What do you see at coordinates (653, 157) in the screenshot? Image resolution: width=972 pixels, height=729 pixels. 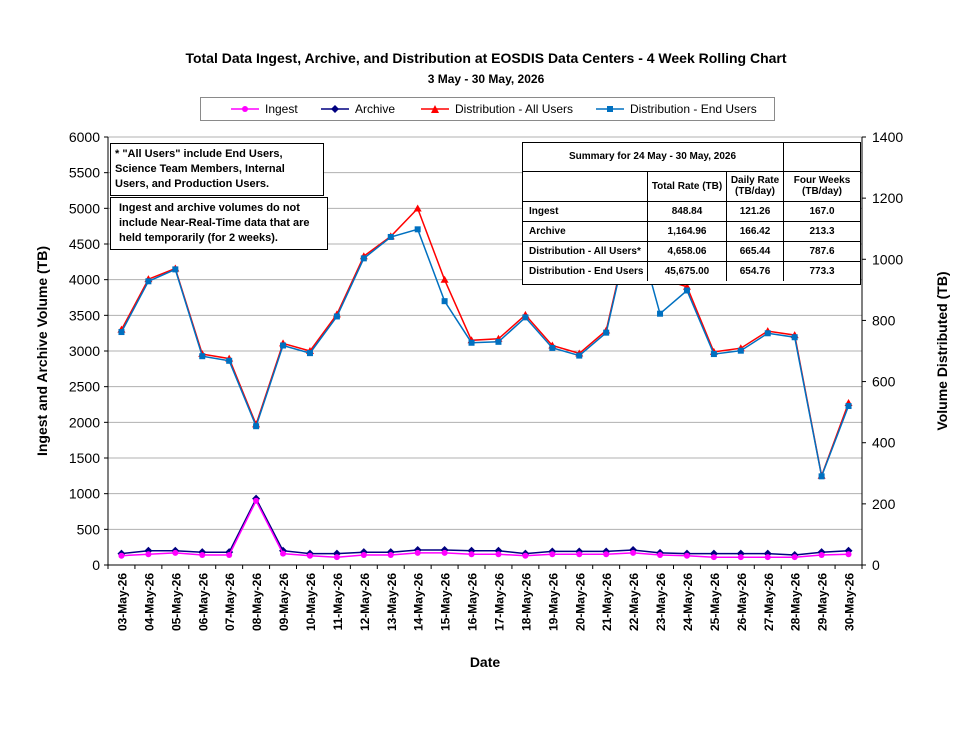 I see `summary-title: Summary for 24 May - 30 May, 2026` at bounding box center [653, 157].